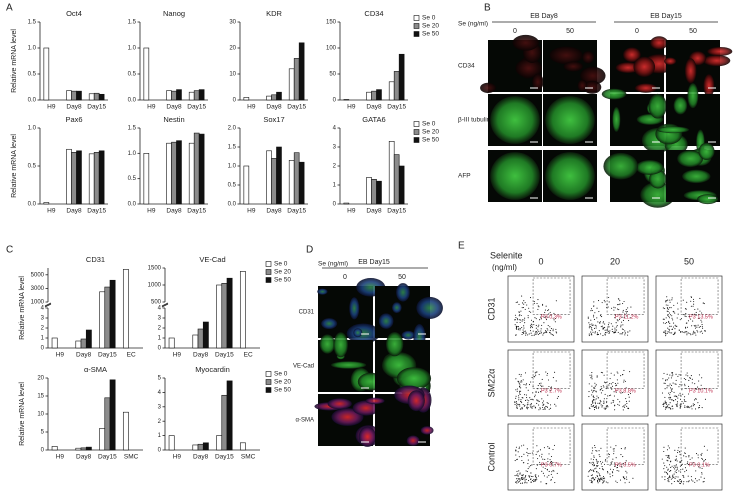  I want to click on y-tick-label: 2, so click(43, 329).